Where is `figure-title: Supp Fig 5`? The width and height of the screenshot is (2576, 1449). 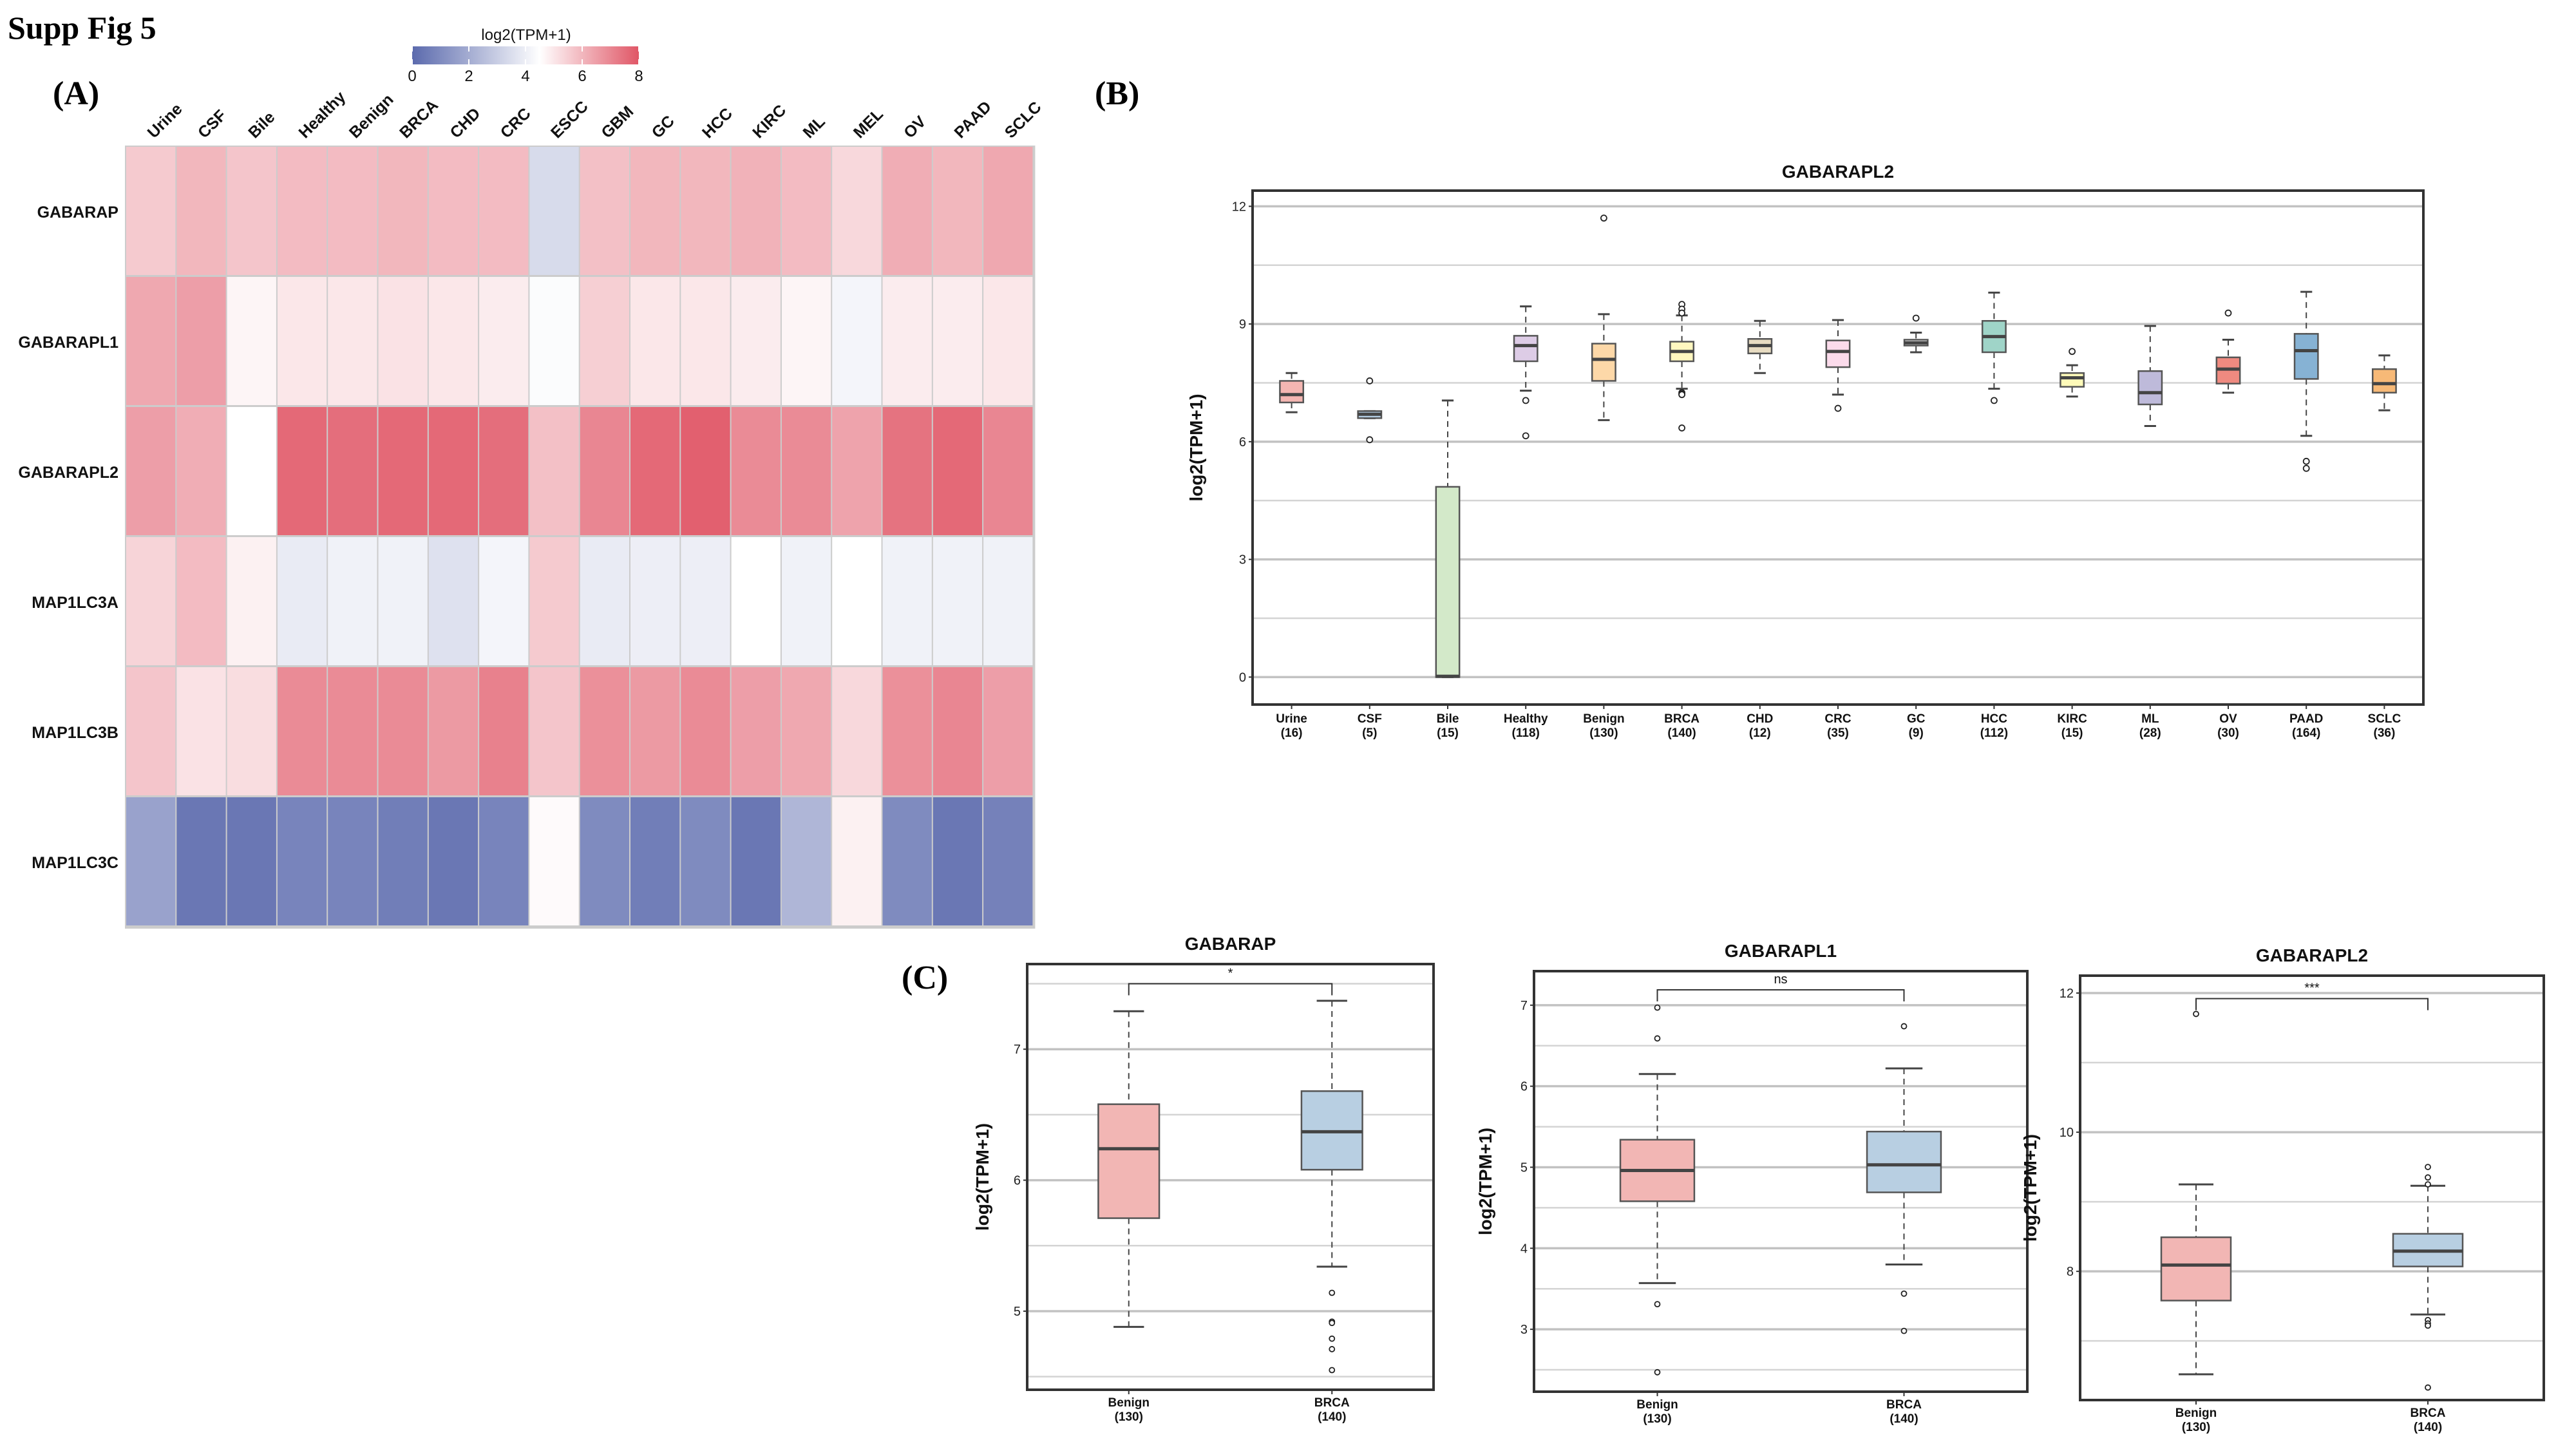
figure-title: Supp Fig 5 is located at coordinates (82, 28).